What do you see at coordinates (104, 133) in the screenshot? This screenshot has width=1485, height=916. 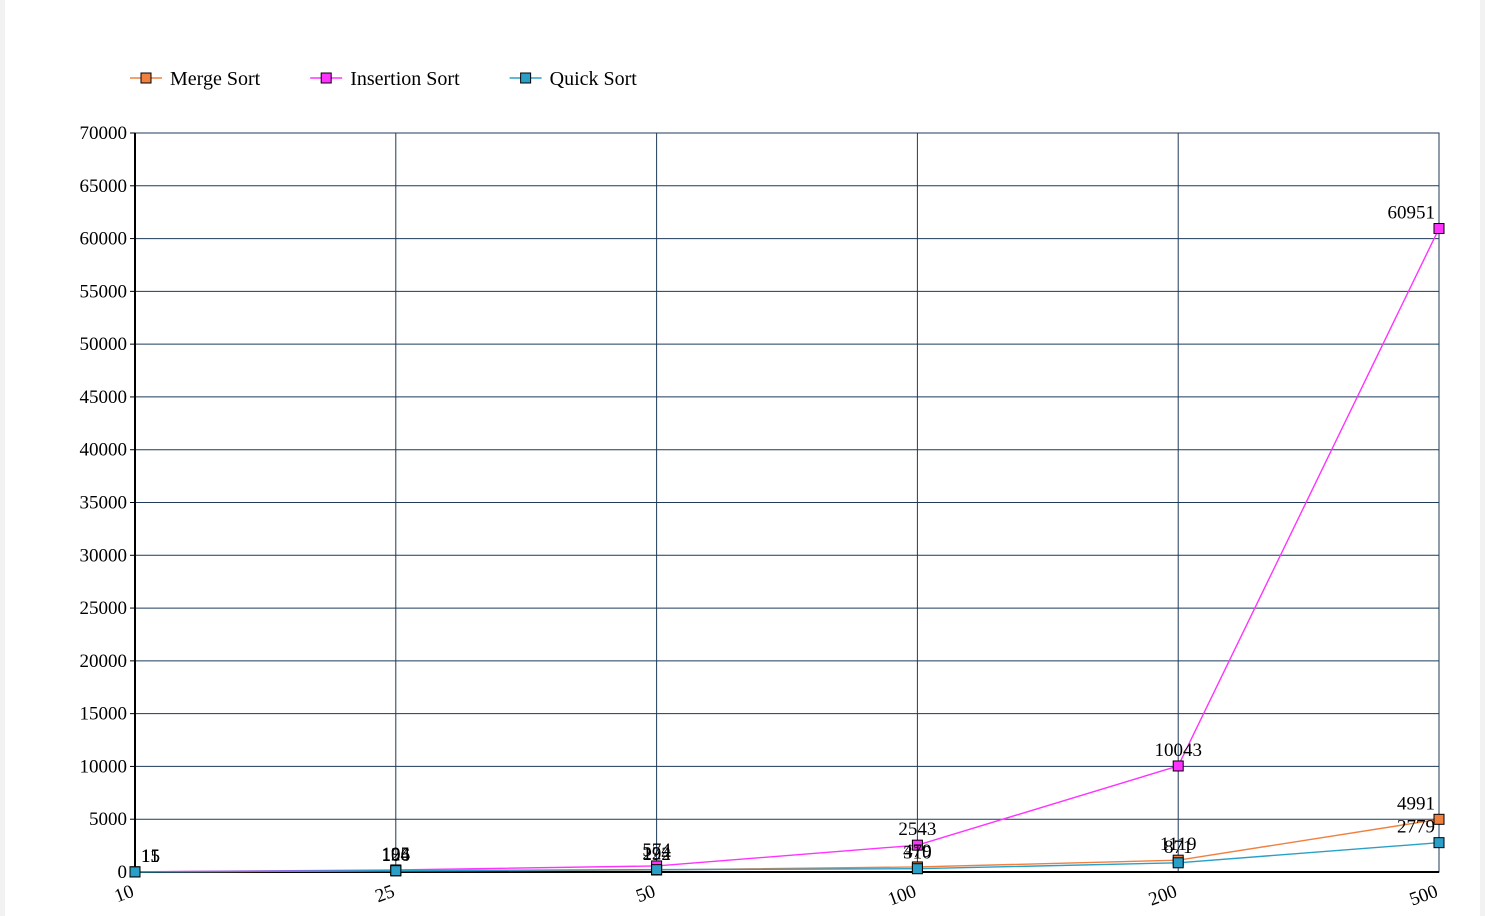 I see `y-tick-label: 70000` at bounding box center [104, 133].